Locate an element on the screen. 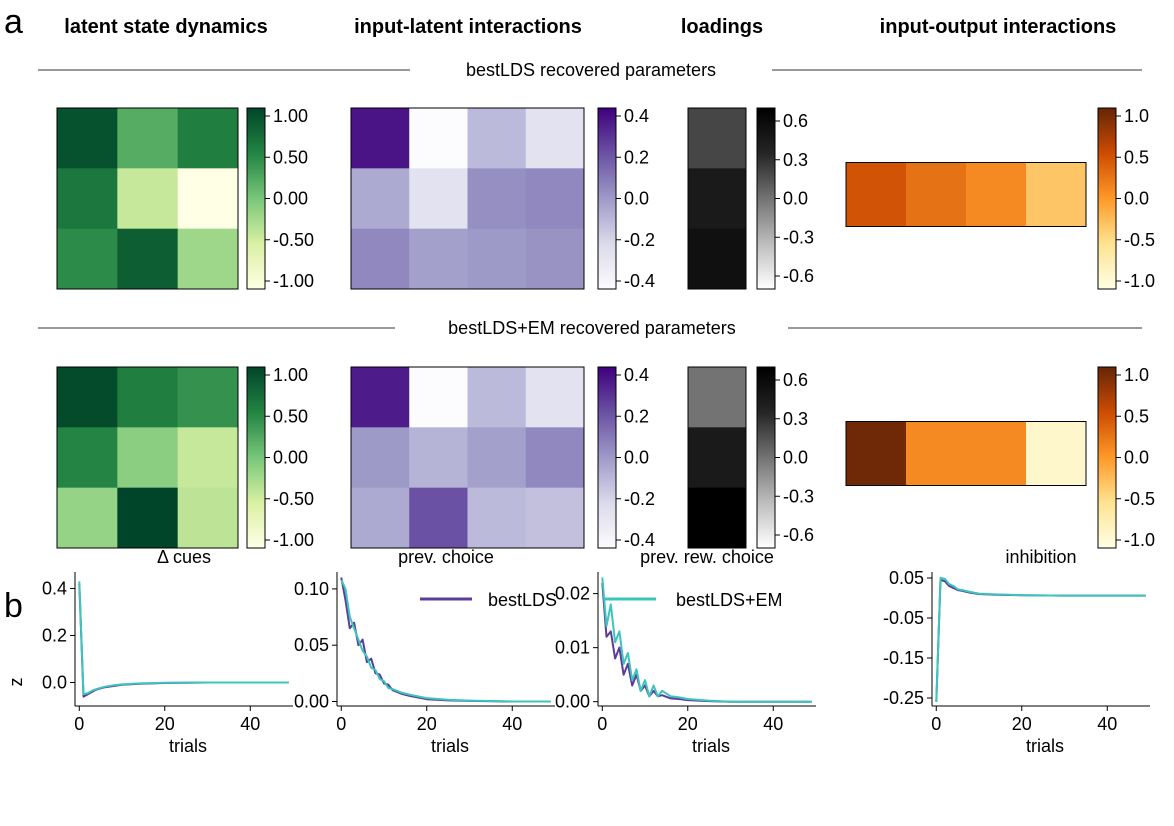 The image size is (1174, 826). colorbar-tick-label: -0.5 is located at coordinates (1139, 240).